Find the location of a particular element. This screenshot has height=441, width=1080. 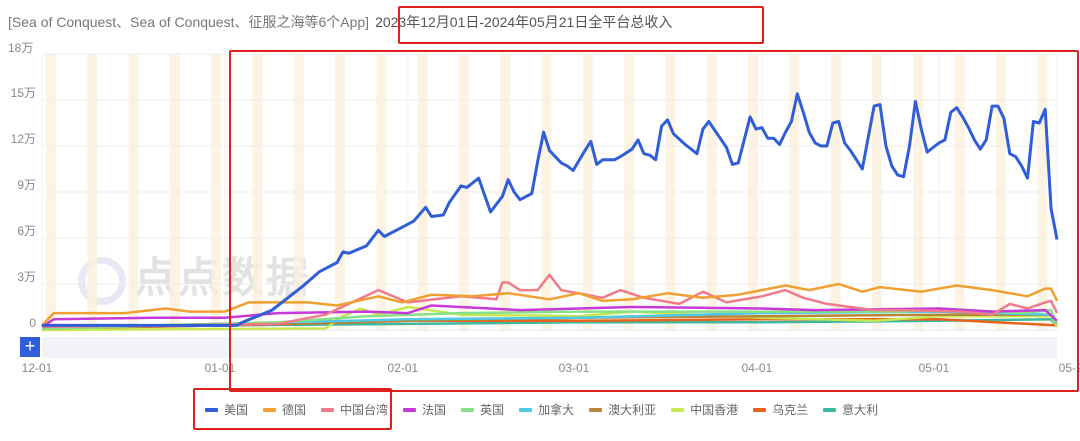

zoom-in-button: + is located at coordinates (30, 347).